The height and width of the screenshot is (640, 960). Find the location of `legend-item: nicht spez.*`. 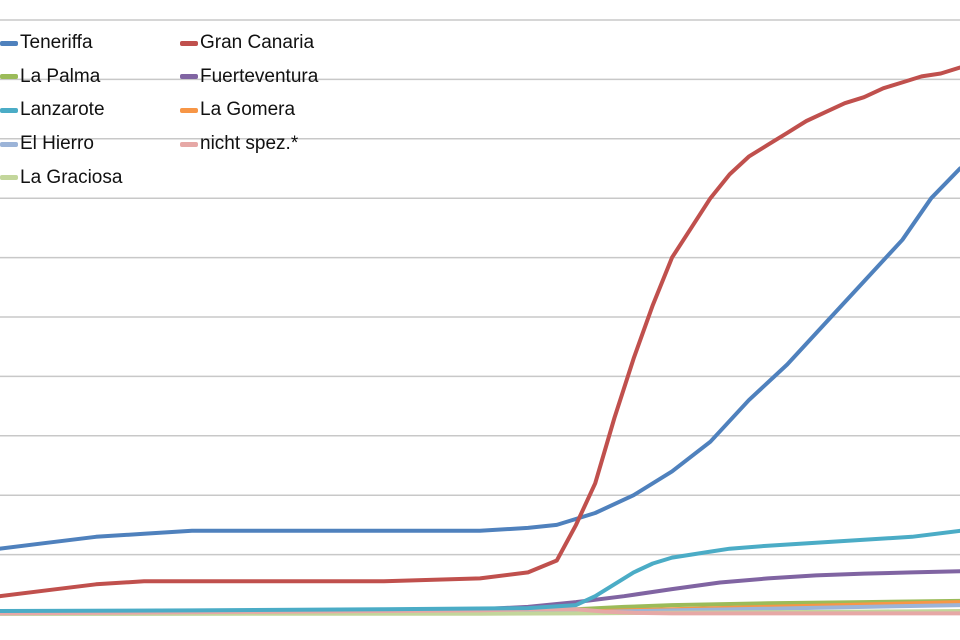

legend-item: nicht spez.* is located at coordinates (239, 144).